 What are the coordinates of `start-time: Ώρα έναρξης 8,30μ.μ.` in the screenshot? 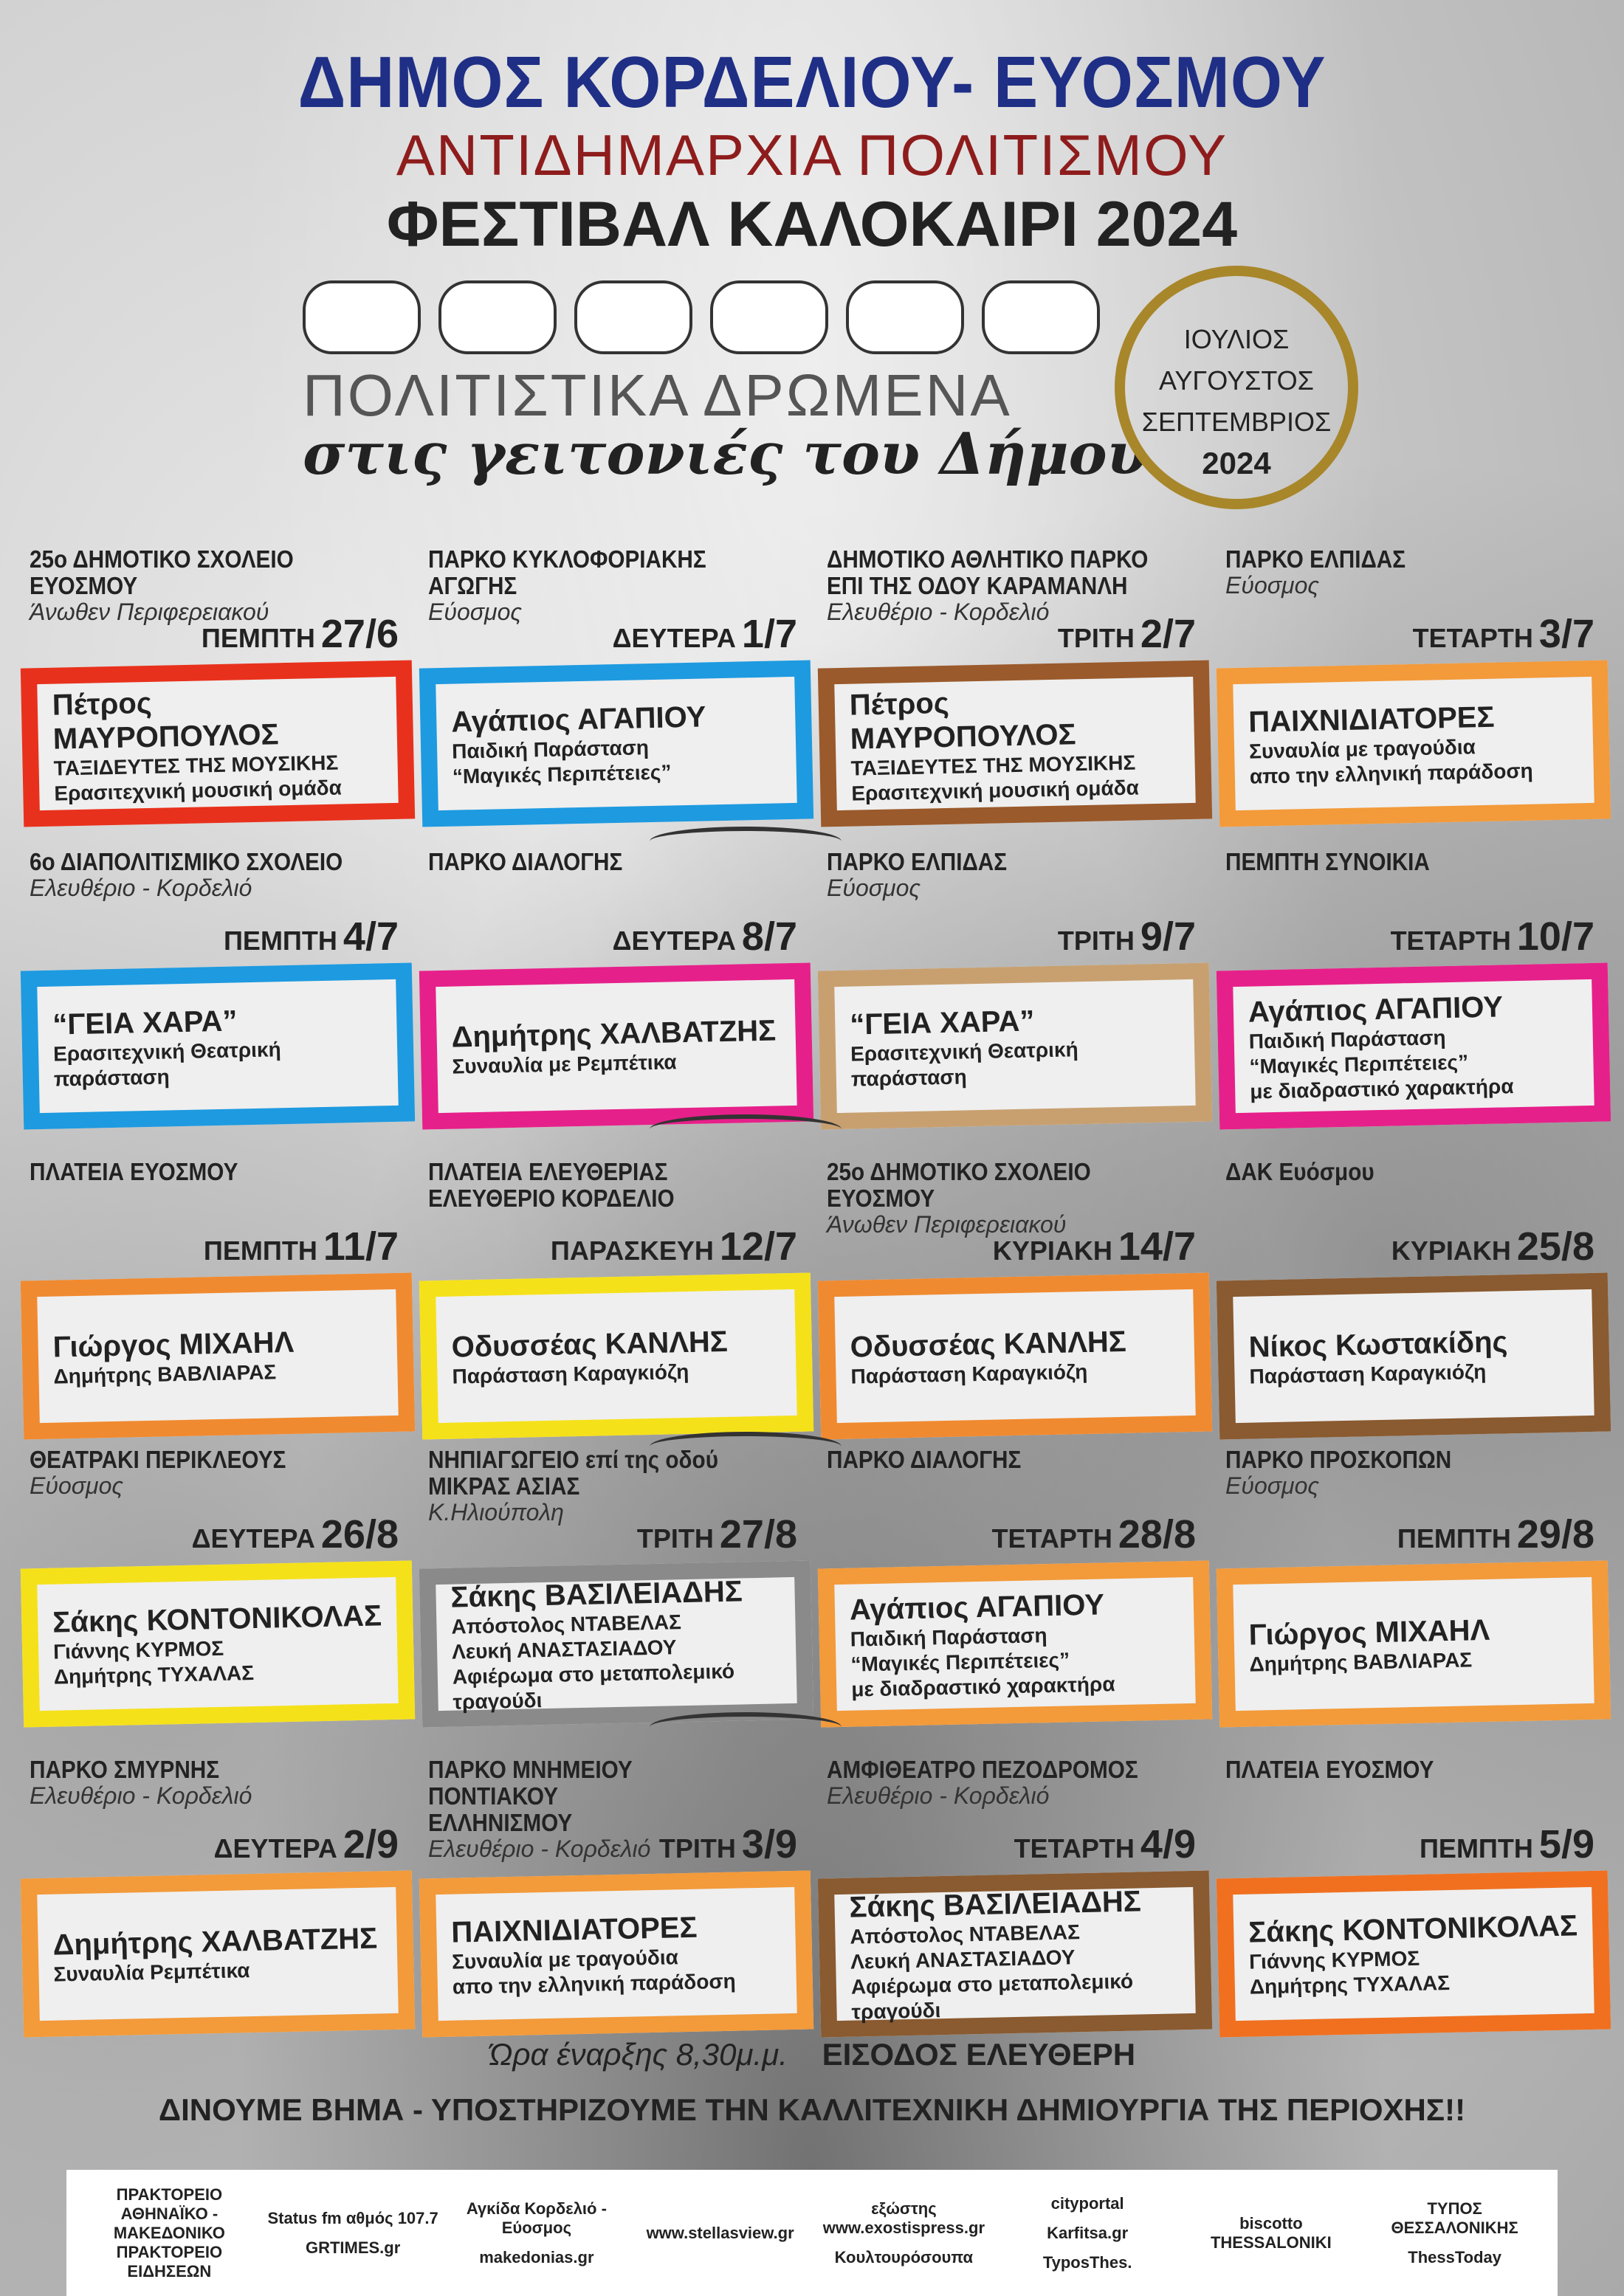 It's located at (638, 2054).